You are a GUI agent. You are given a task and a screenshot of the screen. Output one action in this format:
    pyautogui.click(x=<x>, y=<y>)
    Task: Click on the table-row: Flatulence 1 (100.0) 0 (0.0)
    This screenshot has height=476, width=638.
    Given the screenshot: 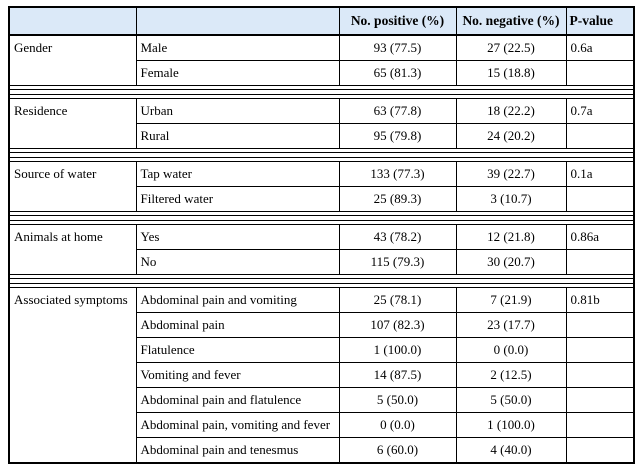 What is the action you would take?
    pyautogui.click(x=322, y=350)
    